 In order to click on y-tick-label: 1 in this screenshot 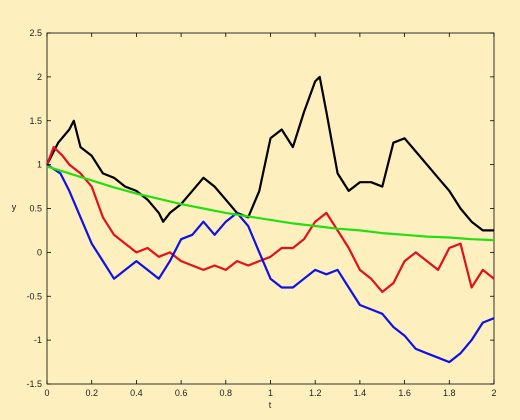, I will do `click(39, 165)`.